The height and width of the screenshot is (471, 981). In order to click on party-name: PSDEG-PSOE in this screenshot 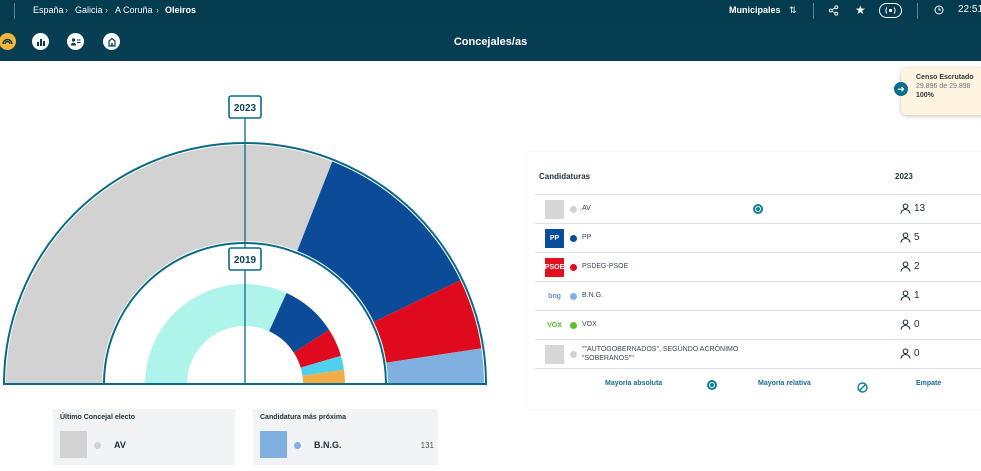, I will do `click(605, 266)`.